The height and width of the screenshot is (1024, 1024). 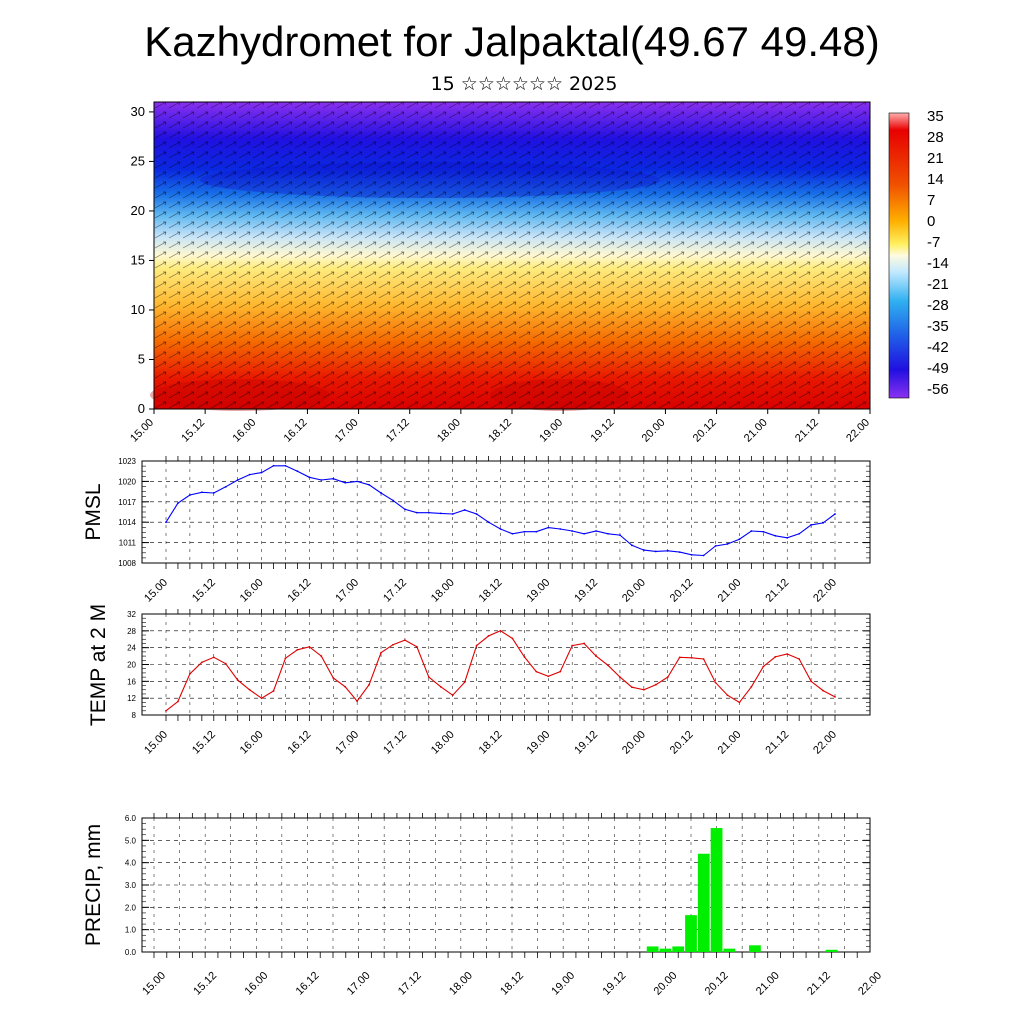 What do you see at coordinates (127, 502) in the screenshot?
I see `y-tick-label: 1017` at bounding box center [127, 502].